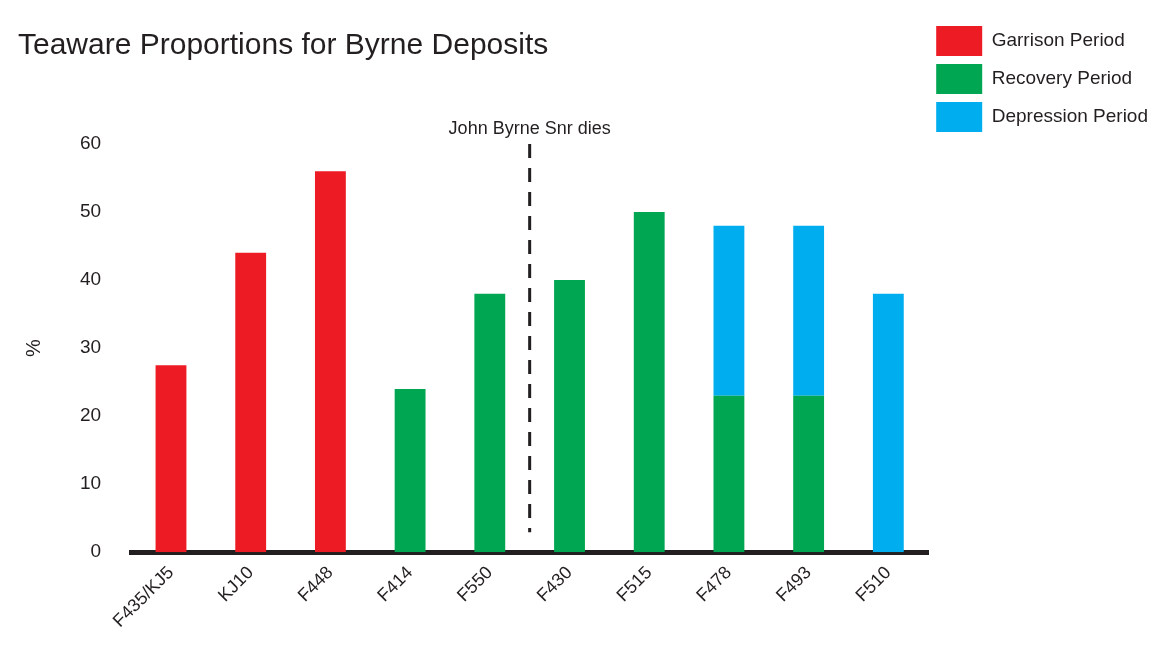 The height and width of the screenshot is (650, 1176). Describe the element at coordinates (90, 415) in the screenshot. I see `y-tick-label: 20` at that location.